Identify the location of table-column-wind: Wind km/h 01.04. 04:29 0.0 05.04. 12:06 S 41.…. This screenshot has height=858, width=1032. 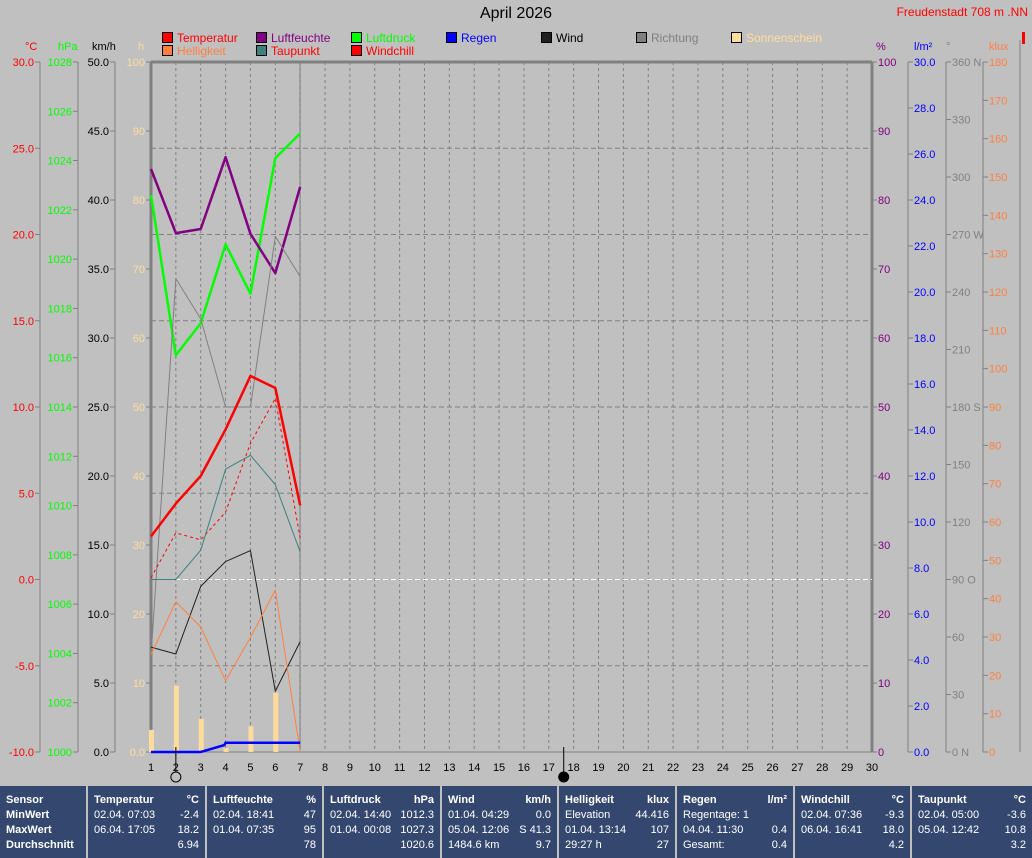
(499, 822).